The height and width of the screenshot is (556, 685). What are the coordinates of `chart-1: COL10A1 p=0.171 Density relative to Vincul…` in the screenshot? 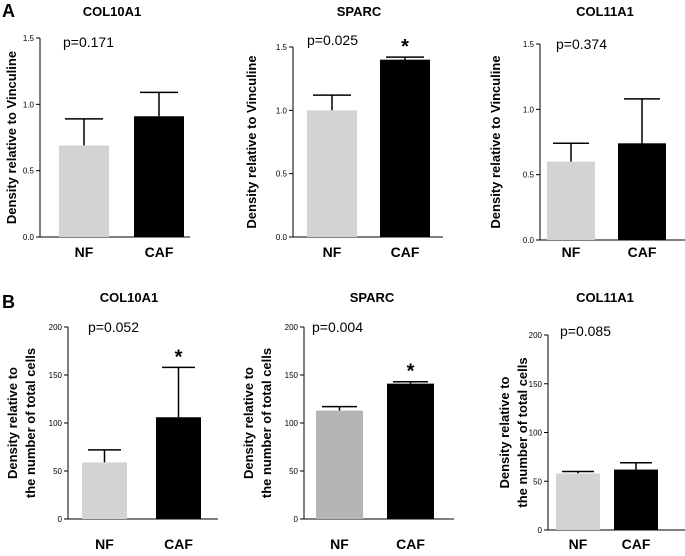 It's located at (97, 132).